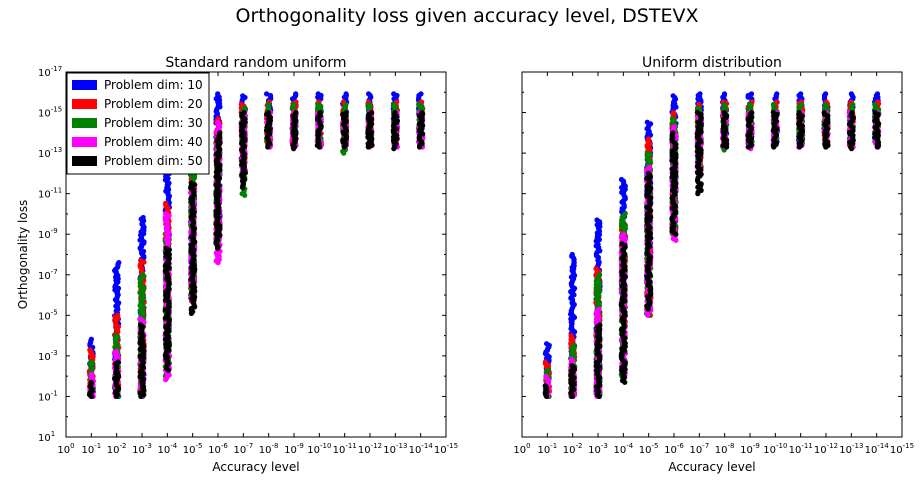 This screenshot has width=922, height=481. I want to click on x-tick-label: 10⁻⁸, so click(269, 449).